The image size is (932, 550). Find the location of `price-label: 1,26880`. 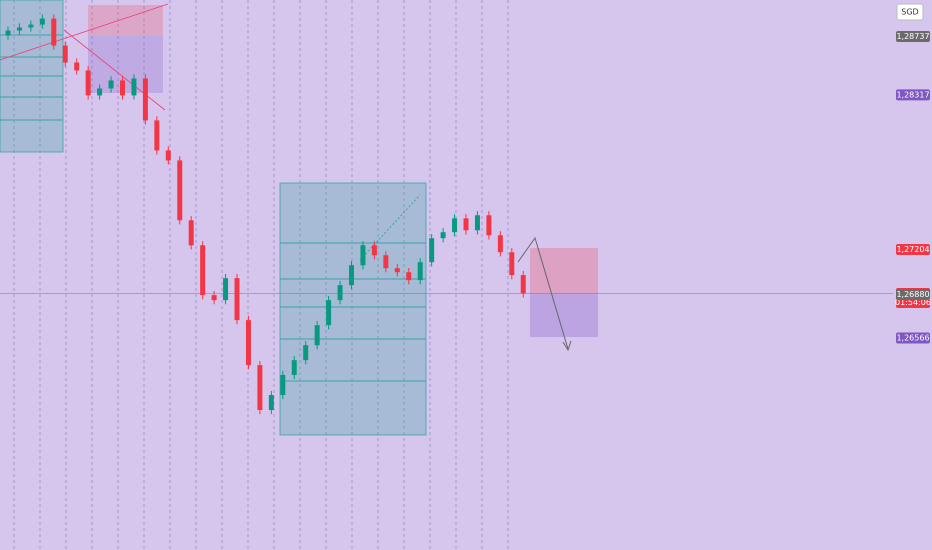

price-label: 1,26880 is located at coordinates (912, 294).